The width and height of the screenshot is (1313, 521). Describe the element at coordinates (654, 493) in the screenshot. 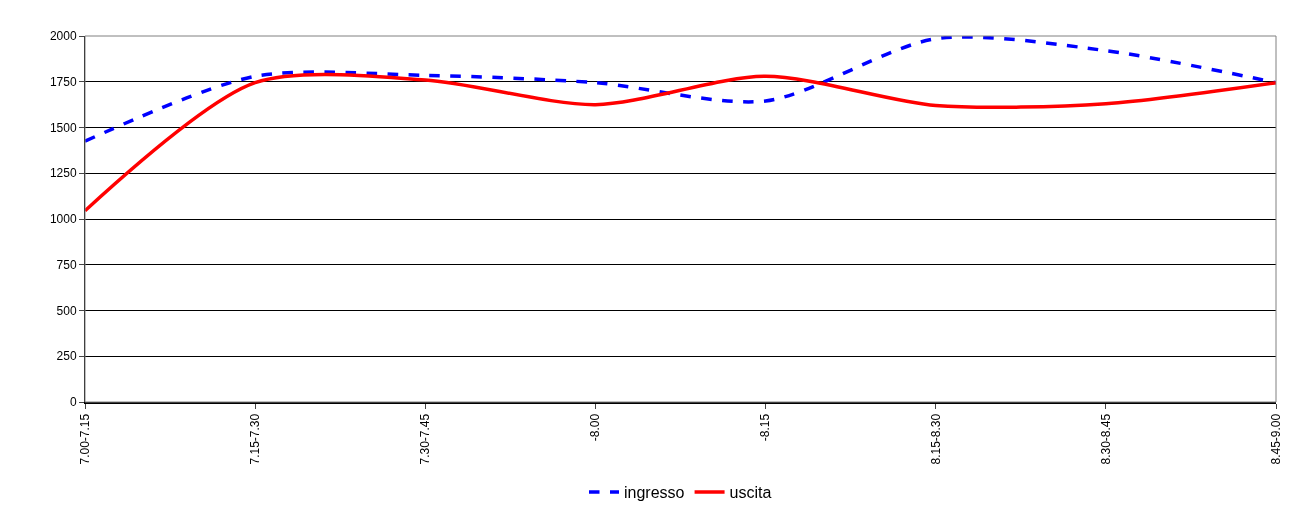

I see `legend-label: ingresso` at that location.